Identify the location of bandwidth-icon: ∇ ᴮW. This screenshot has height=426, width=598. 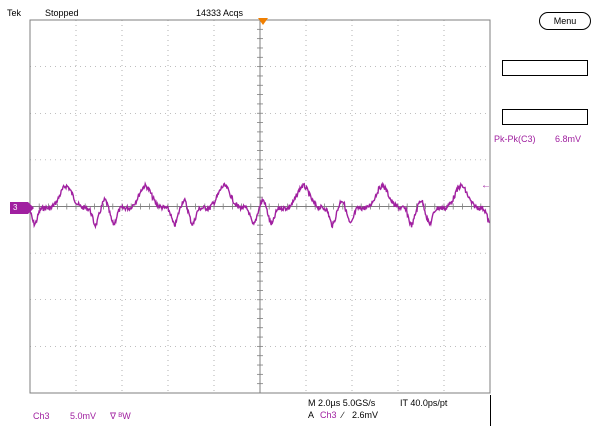
(120, 416).